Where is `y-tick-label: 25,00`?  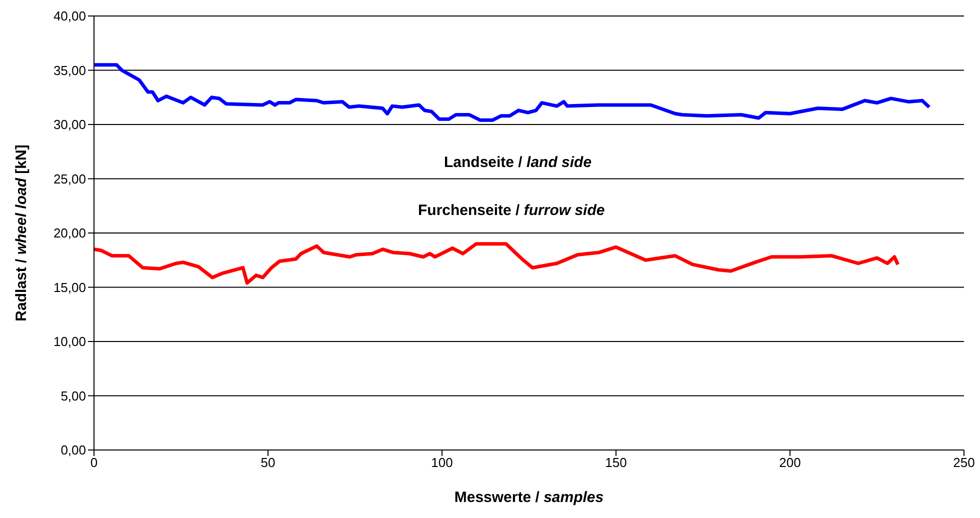
y-tick-label: 25,00 is located at coordinates (69, 178).